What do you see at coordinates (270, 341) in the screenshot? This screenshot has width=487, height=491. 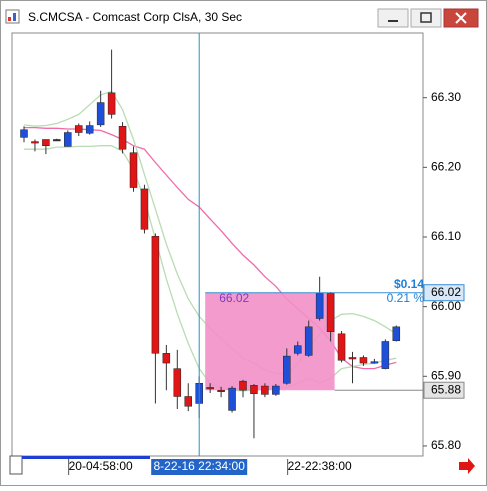 I see `measure-box` at bounding box center [270, 341].